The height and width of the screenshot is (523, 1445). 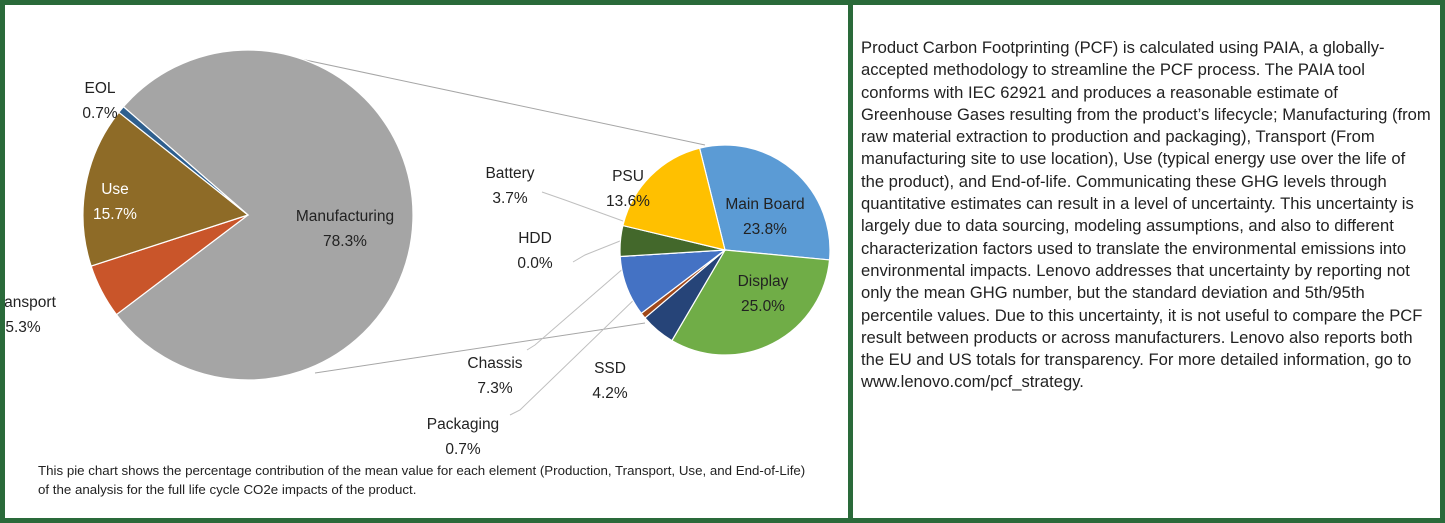 What do you see at coordinates (494, 363) in the screenshot?
I see `slice-label: Chassis` at bounding box center [494, 363].